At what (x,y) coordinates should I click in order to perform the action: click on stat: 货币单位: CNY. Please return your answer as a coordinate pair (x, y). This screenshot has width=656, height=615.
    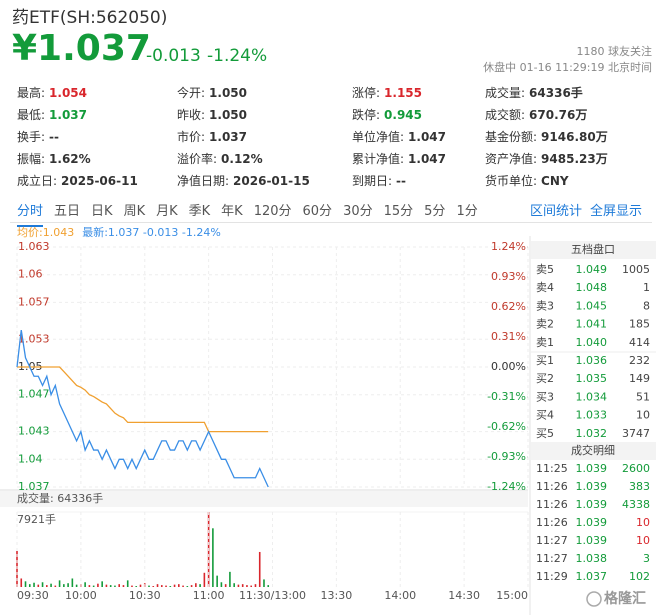
    Looking at the image, I should click on (527, 180).